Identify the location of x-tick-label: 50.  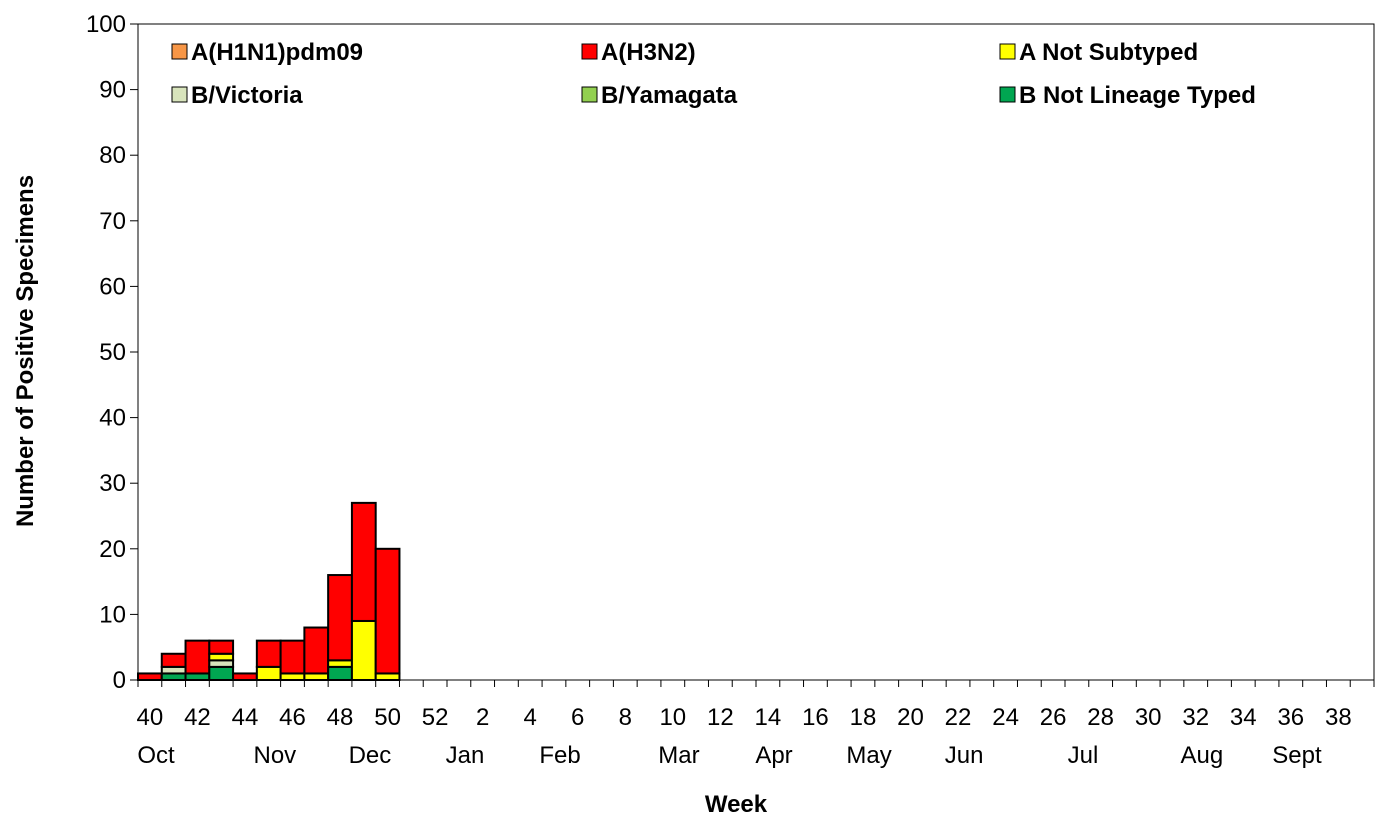
(387, 717).